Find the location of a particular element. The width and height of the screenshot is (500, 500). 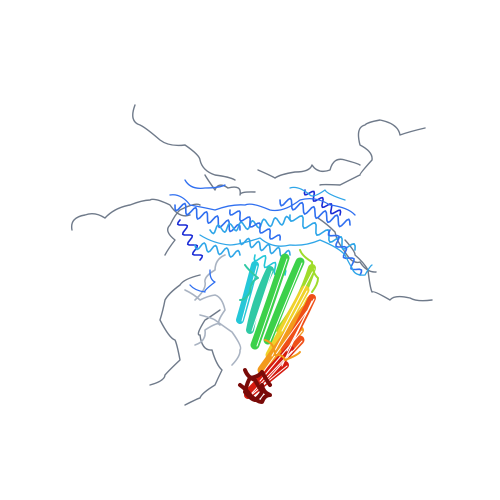

folded-core is located at coordinates (277, 326).